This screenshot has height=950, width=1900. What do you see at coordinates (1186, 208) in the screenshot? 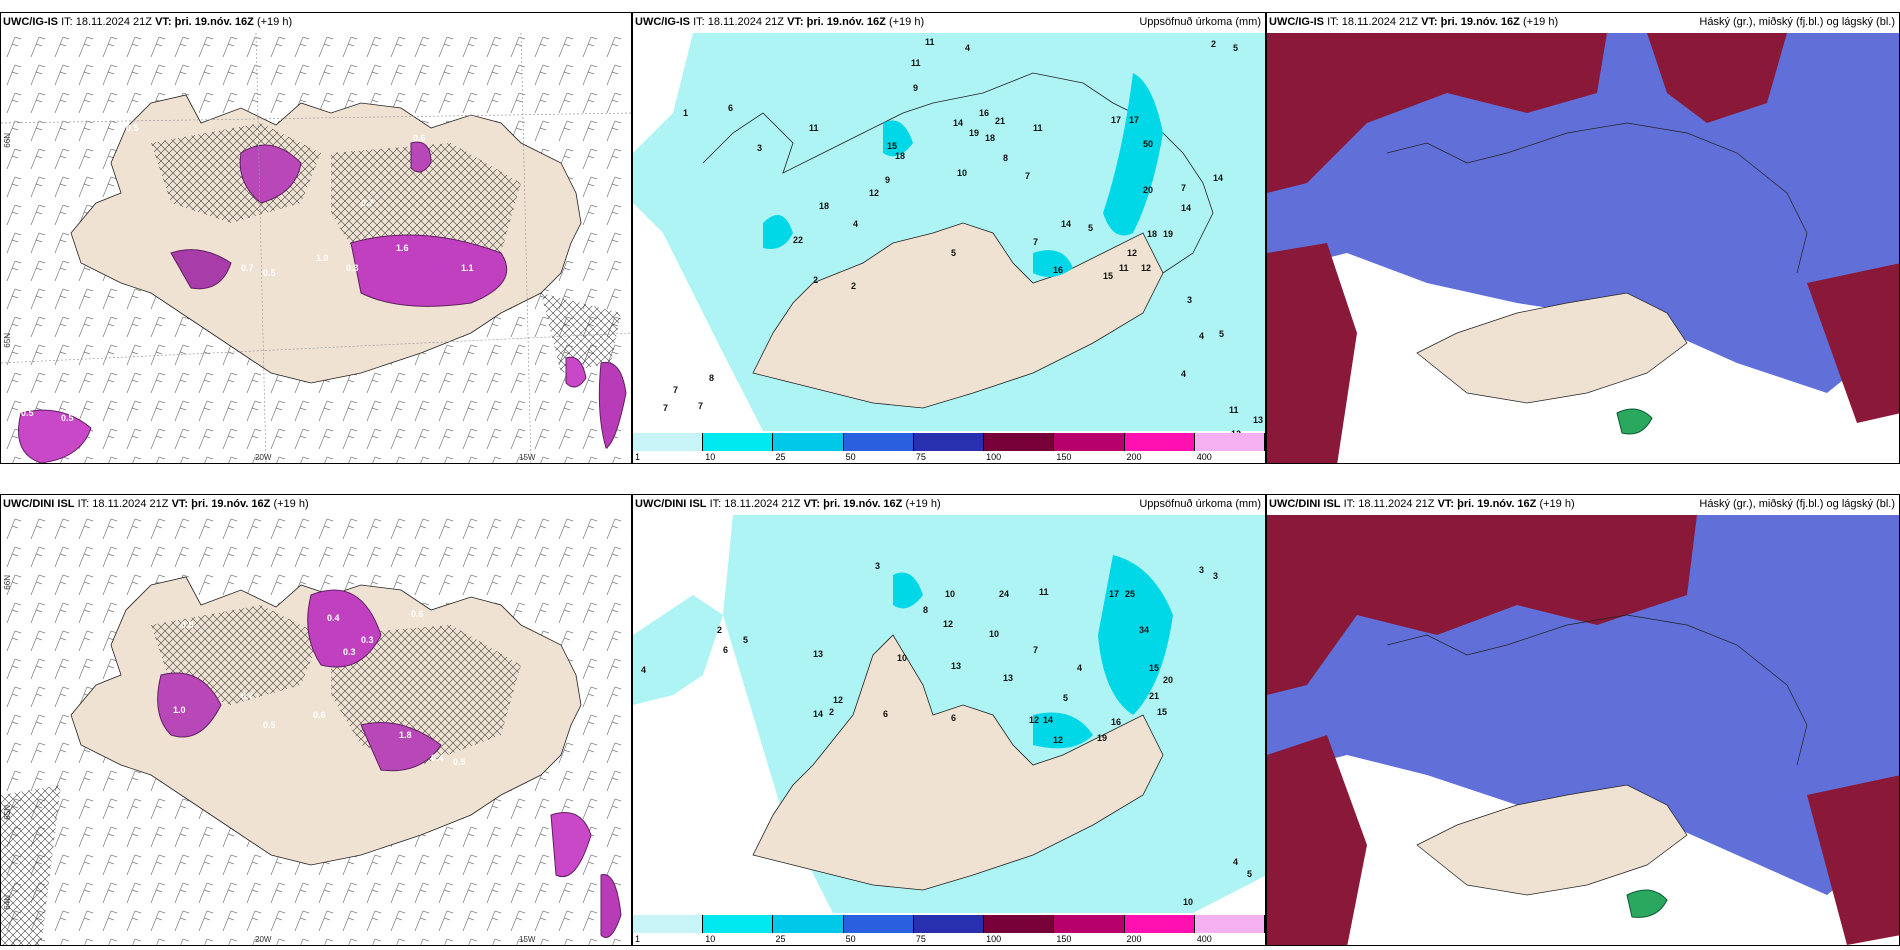
I see `value-label: 14` at bounding box center [1186, 208].